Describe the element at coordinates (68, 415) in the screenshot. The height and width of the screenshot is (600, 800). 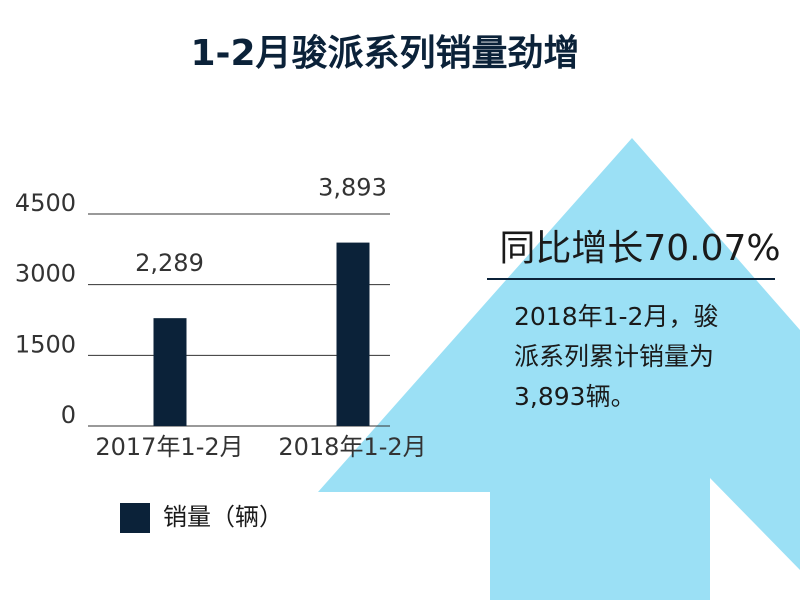
I see `y-tick-label: 0` at that location.